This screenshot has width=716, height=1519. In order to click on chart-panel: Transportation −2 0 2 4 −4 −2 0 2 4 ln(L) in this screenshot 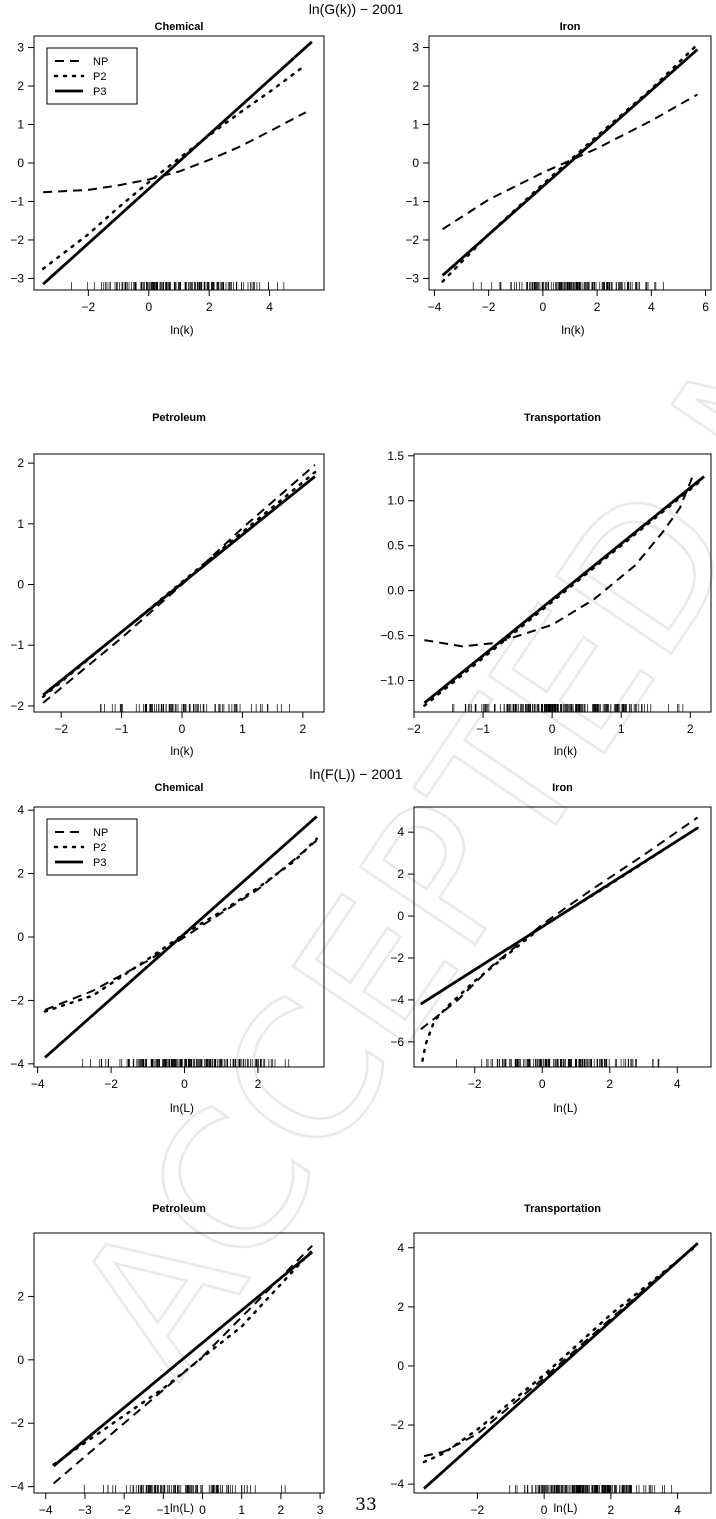, I will do `click(551, 1360)`.